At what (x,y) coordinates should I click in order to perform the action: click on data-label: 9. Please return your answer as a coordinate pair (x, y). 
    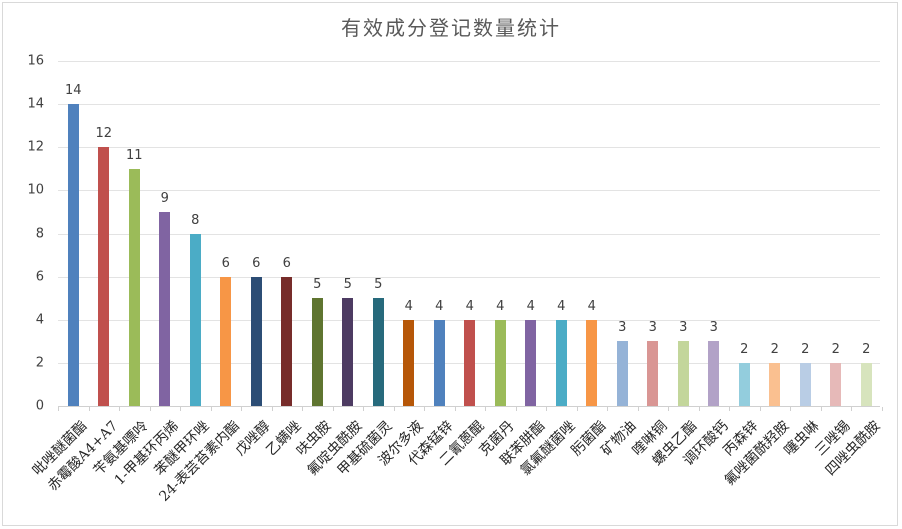
    Looking at the image, I should click on (164, 198).